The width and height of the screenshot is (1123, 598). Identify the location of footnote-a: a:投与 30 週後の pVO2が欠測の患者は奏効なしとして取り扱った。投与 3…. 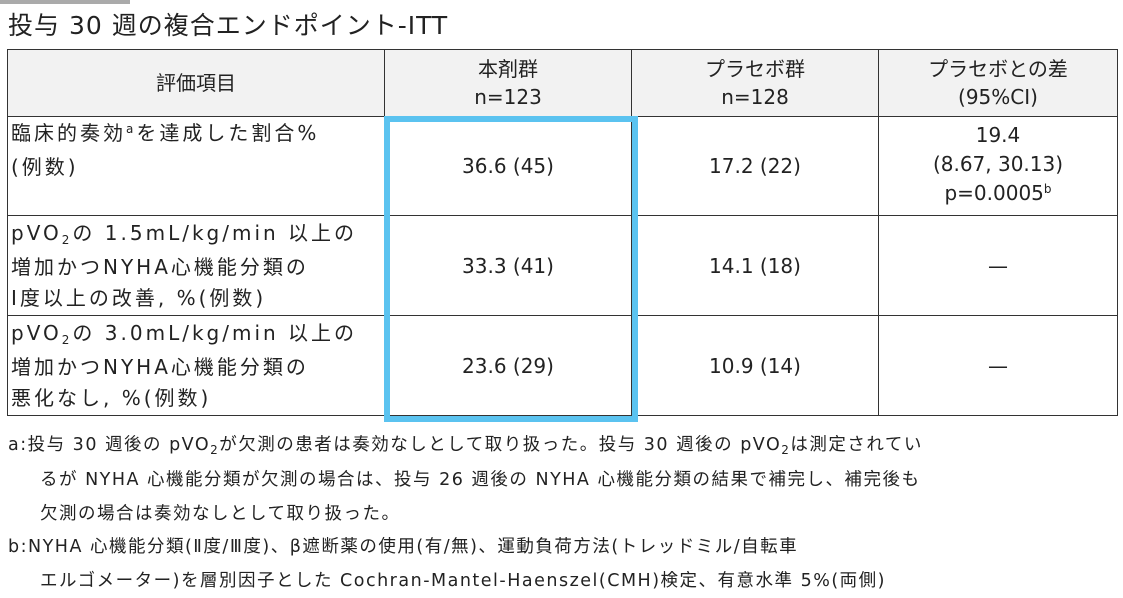
(465, 479).